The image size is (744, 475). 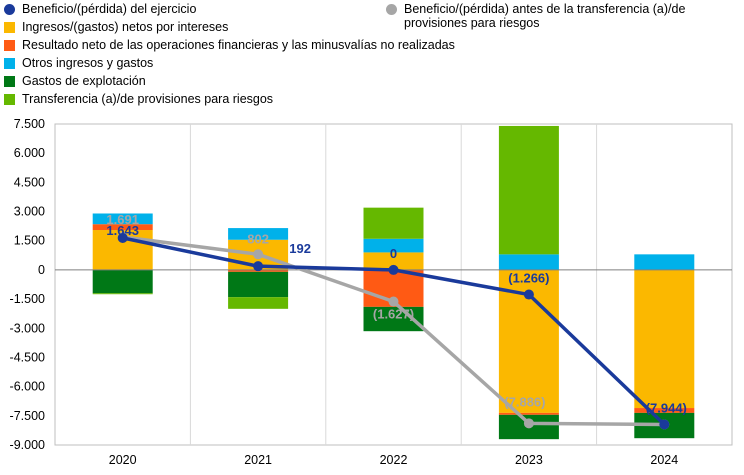 I want to click on y-tick-label: 1.500, so click(x=29, y=241).